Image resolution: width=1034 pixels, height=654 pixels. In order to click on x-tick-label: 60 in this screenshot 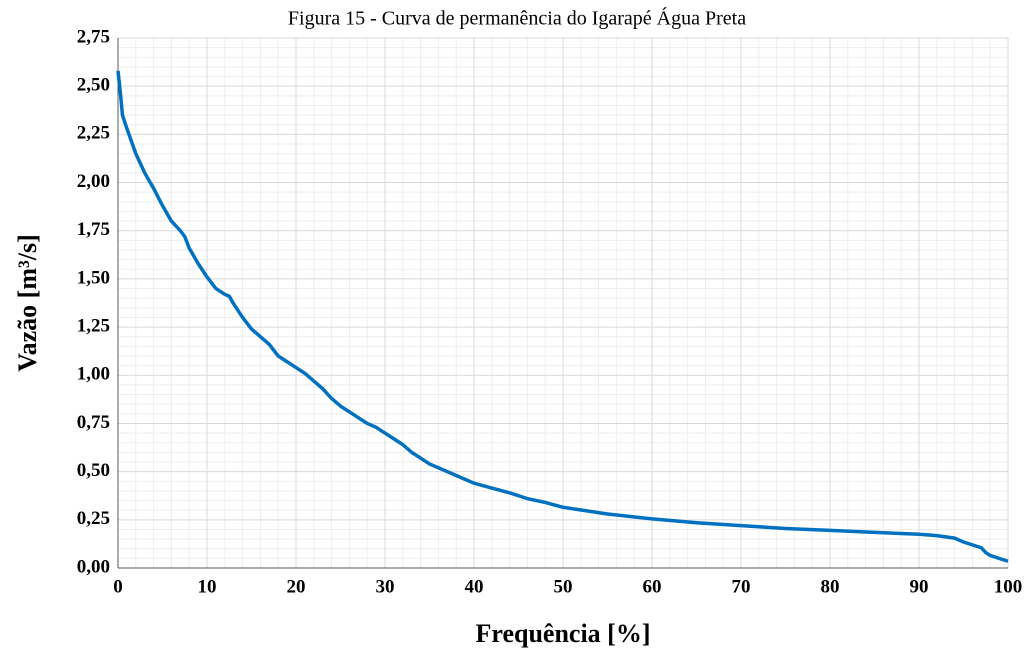, I will do `click(652, 586)`.